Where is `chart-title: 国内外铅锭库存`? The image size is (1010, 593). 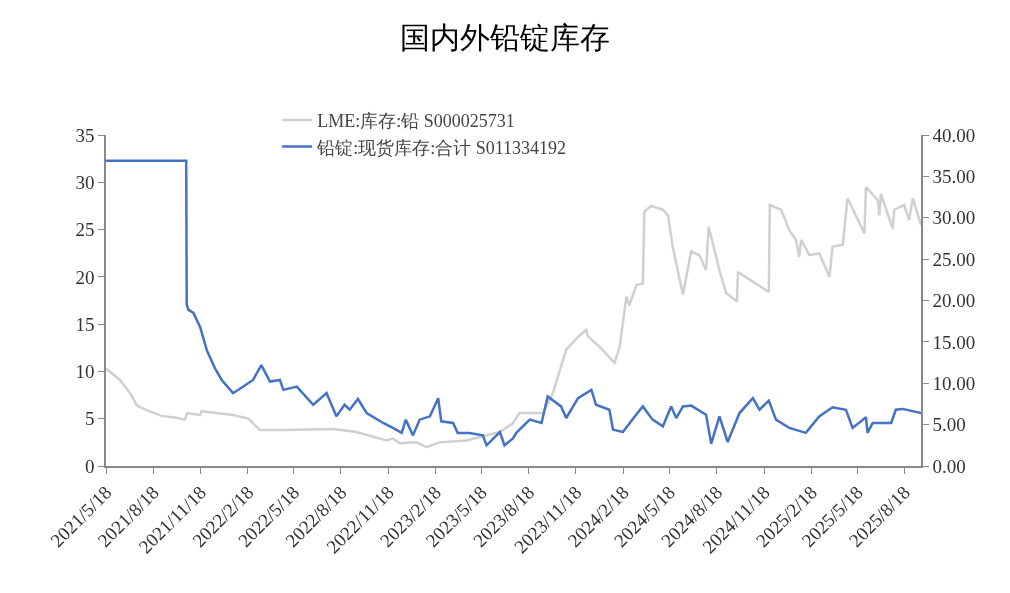 chart-title: 国内外铅锭库存 is located at coordinates (505, 37).